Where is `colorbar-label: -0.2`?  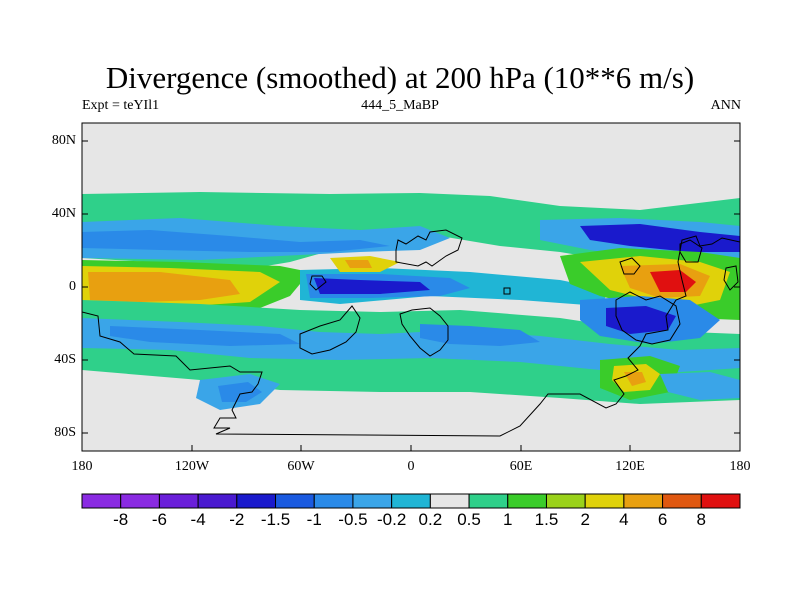 colorbar-label: -0.2 is located at coordinates (391, 519).